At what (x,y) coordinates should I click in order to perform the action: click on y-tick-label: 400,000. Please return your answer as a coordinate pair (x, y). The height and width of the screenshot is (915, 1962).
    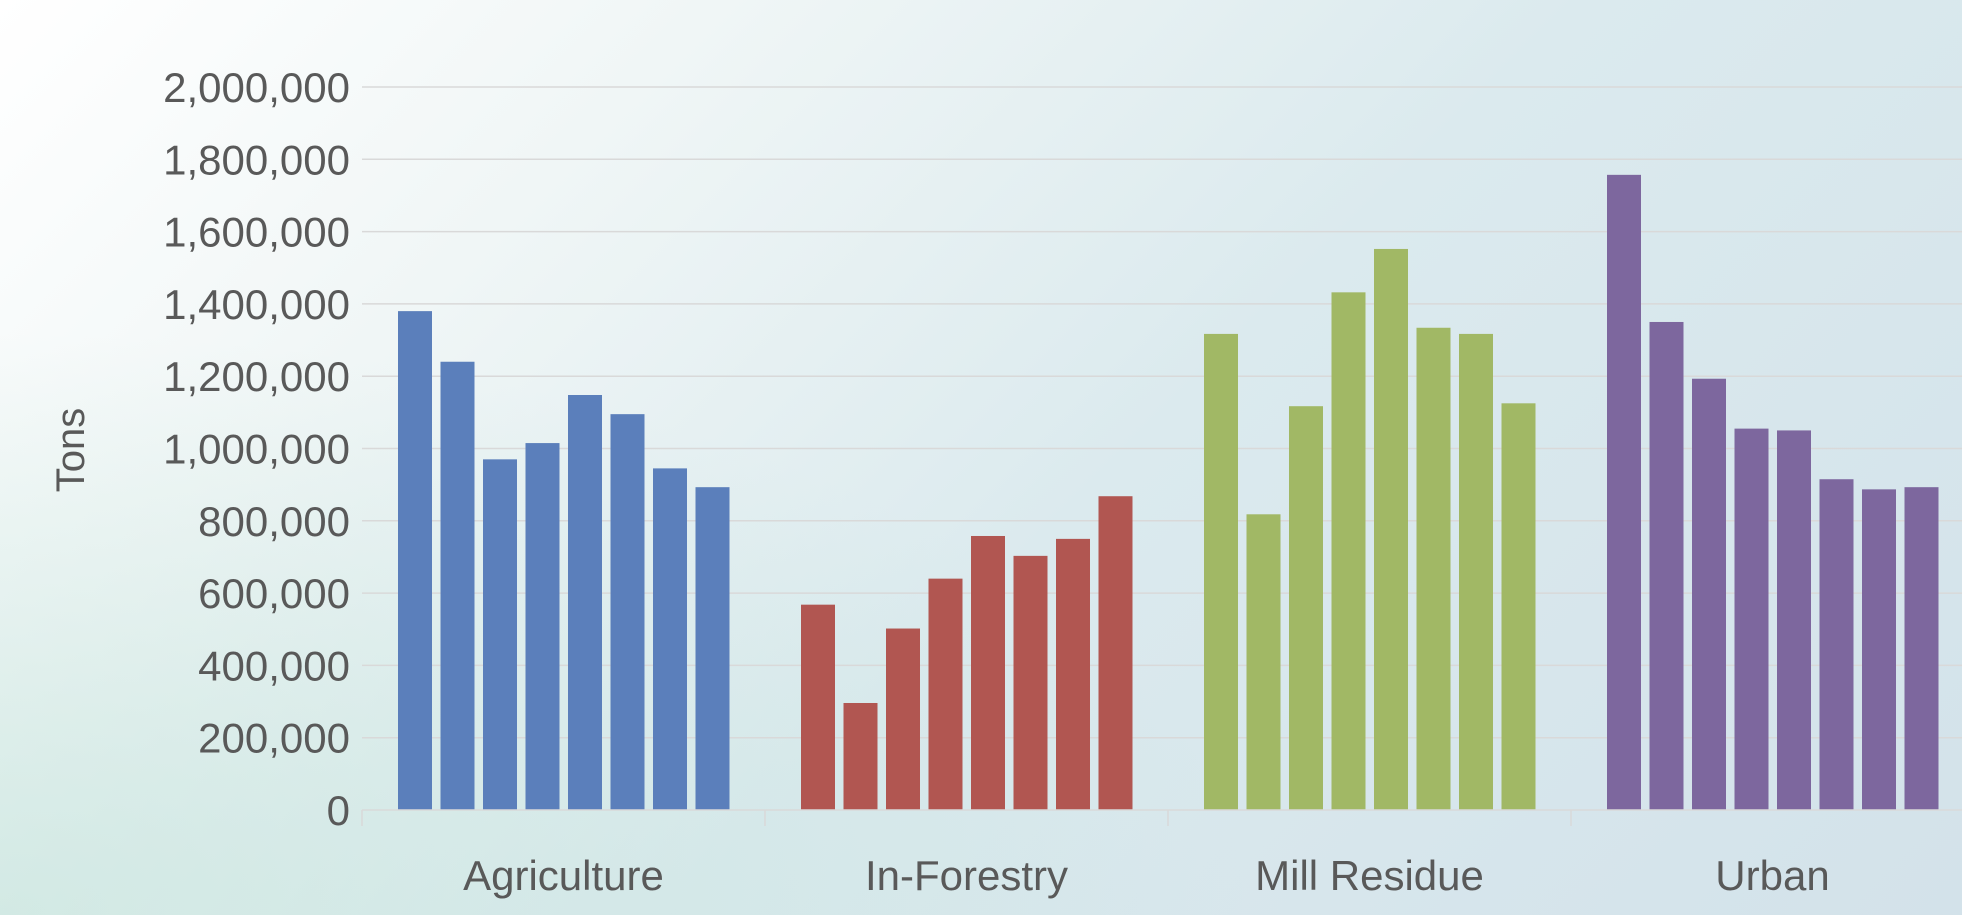
    Looking at the image, I should click on (274, 665).